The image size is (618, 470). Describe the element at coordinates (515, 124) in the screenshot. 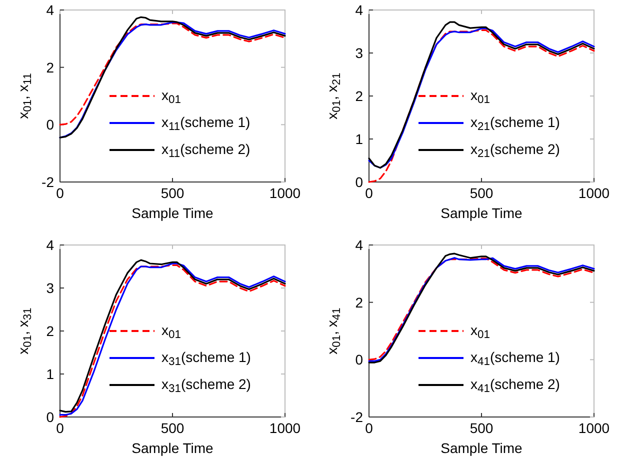

I see `legend-label: x$_{21}$(scheme 1)` at that location.